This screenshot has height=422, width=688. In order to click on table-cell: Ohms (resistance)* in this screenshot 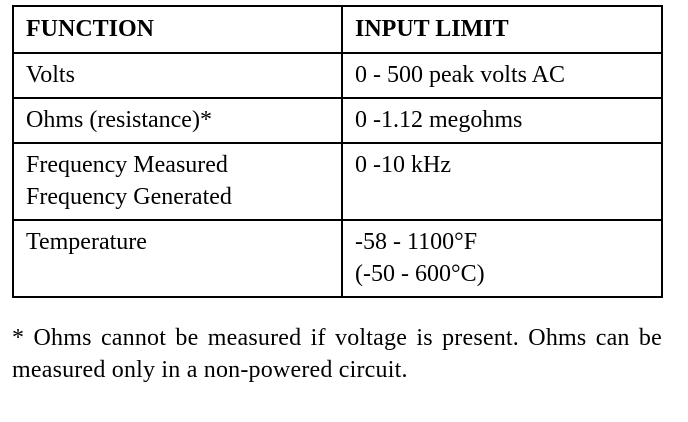, I will do `click(177, 120)`.